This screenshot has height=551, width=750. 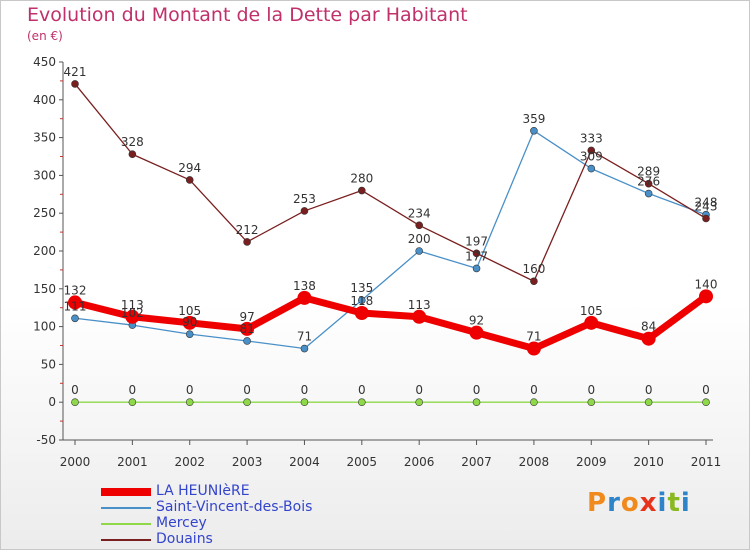 I want to click on data-label-saint-vincent: 90, so click(x=189, y=322).